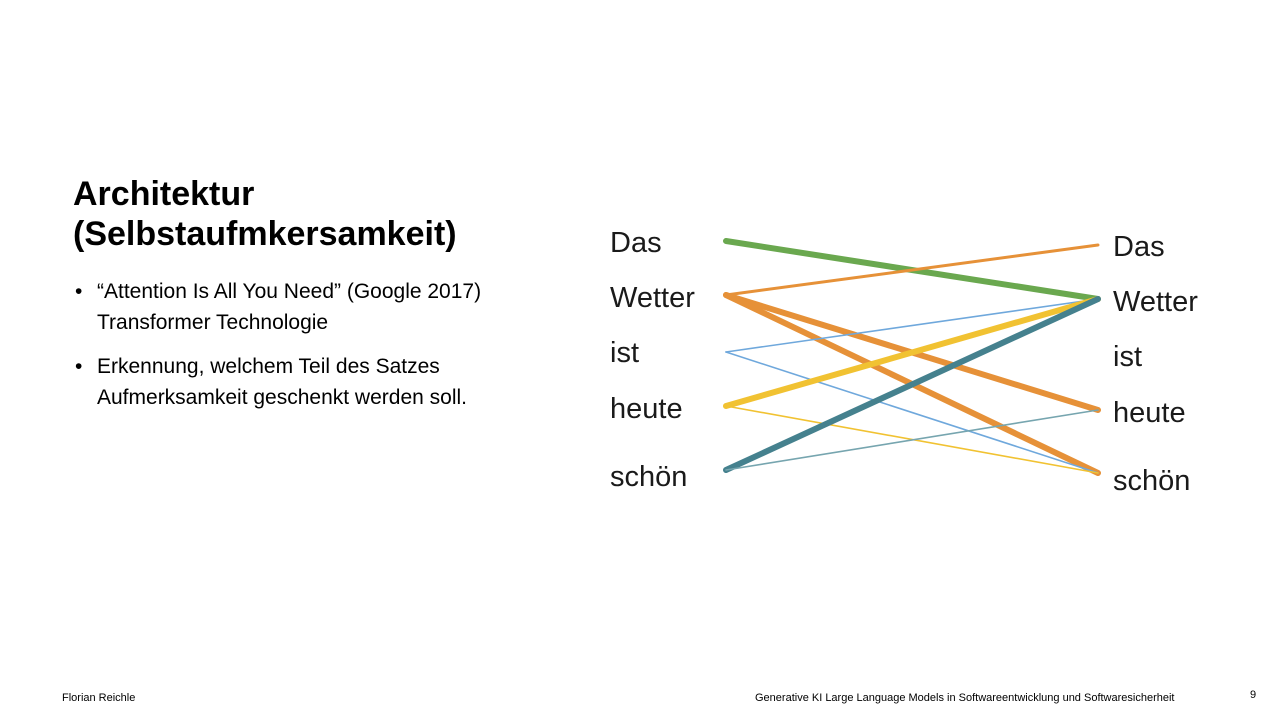  I want to click on bullet-text-line: Erkennung, welchem Teil des Satzes, so click(268, 366).